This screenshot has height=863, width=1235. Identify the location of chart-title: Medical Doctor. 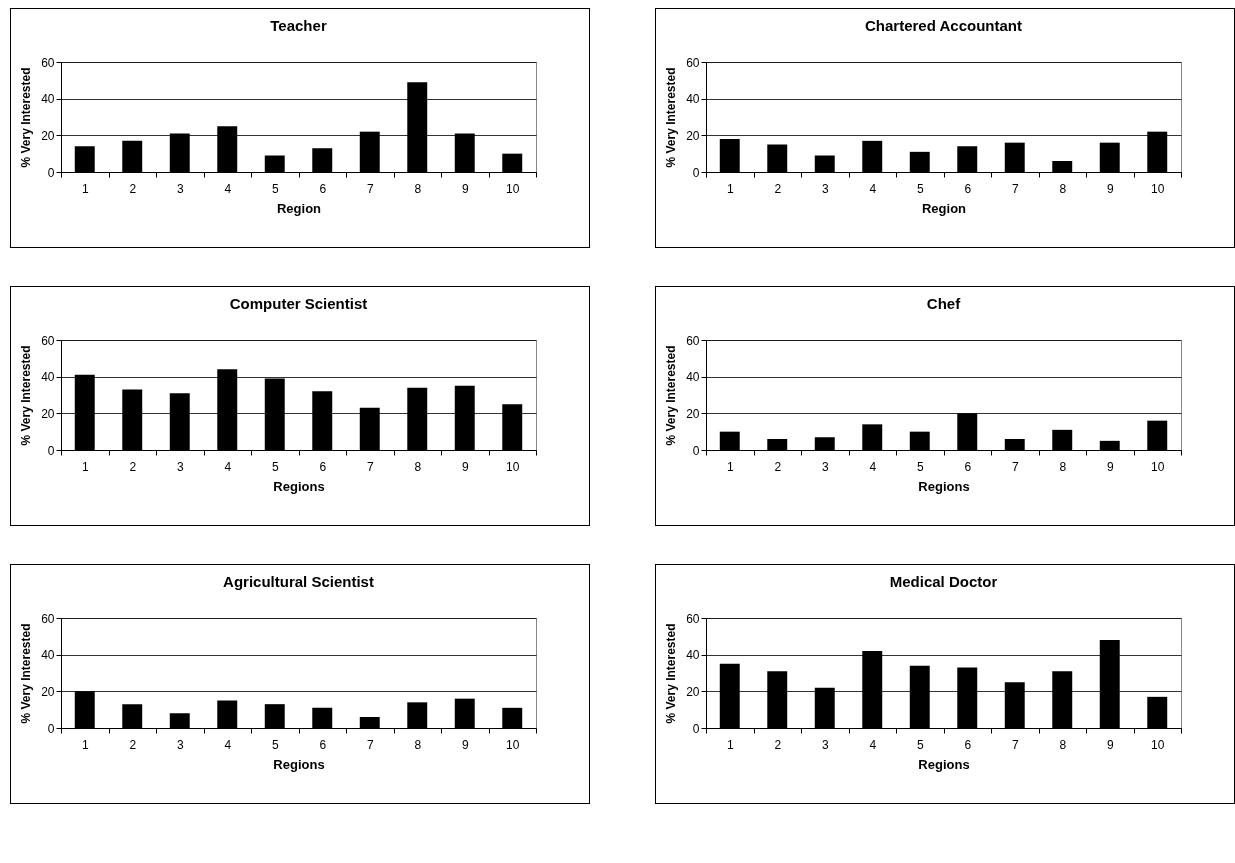
(943, 581).